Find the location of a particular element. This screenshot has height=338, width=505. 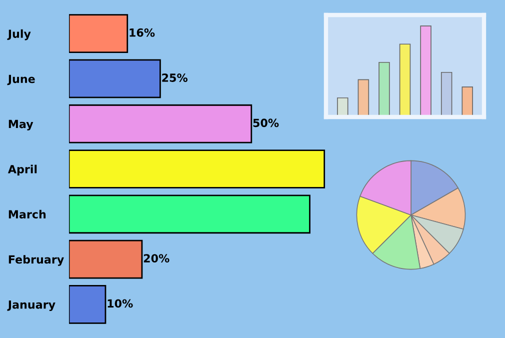

y-tick-label: June is located at coordinates (21, 80).